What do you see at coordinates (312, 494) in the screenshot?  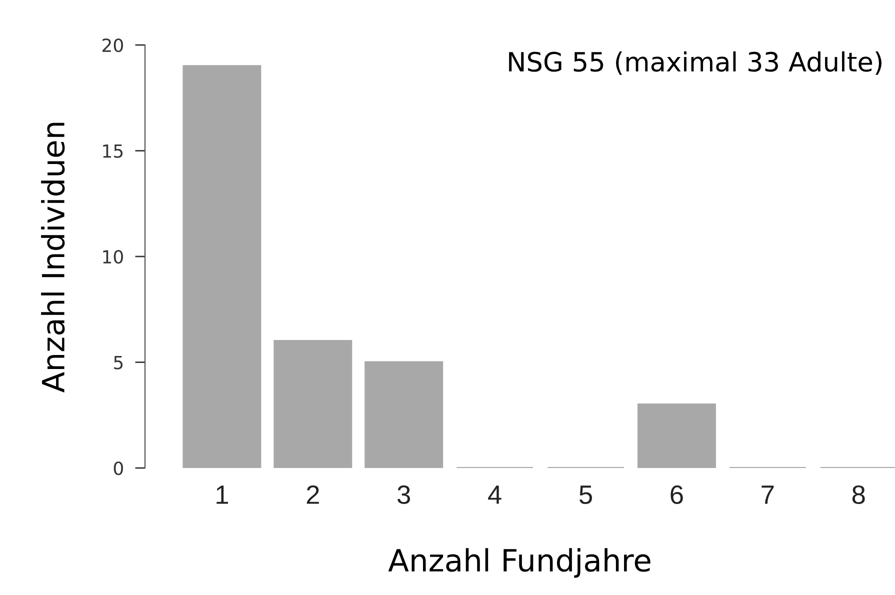 I see `x-tick-label: 2` at bounding box center [312, 494].